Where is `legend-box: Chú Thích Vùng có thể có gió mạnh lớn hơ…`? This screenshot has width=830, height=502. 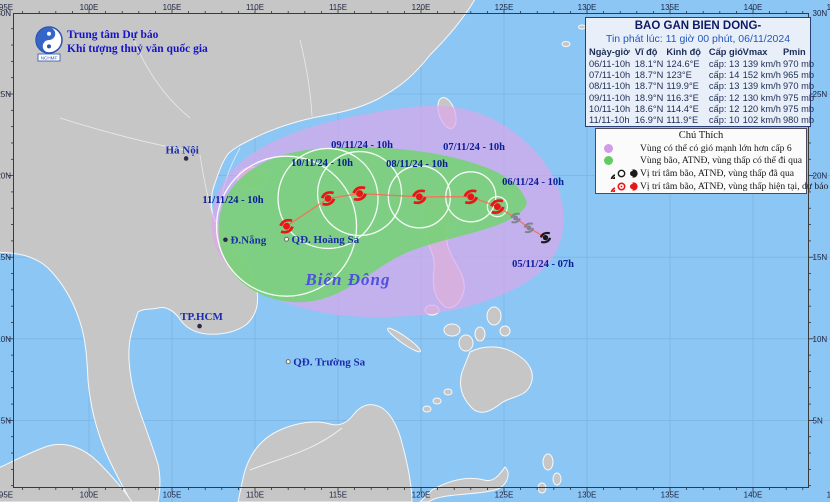
legend-box: Chú Thích Vùng có thể có gió mạnh lớn hơ… is located at coordinates (711, 161).